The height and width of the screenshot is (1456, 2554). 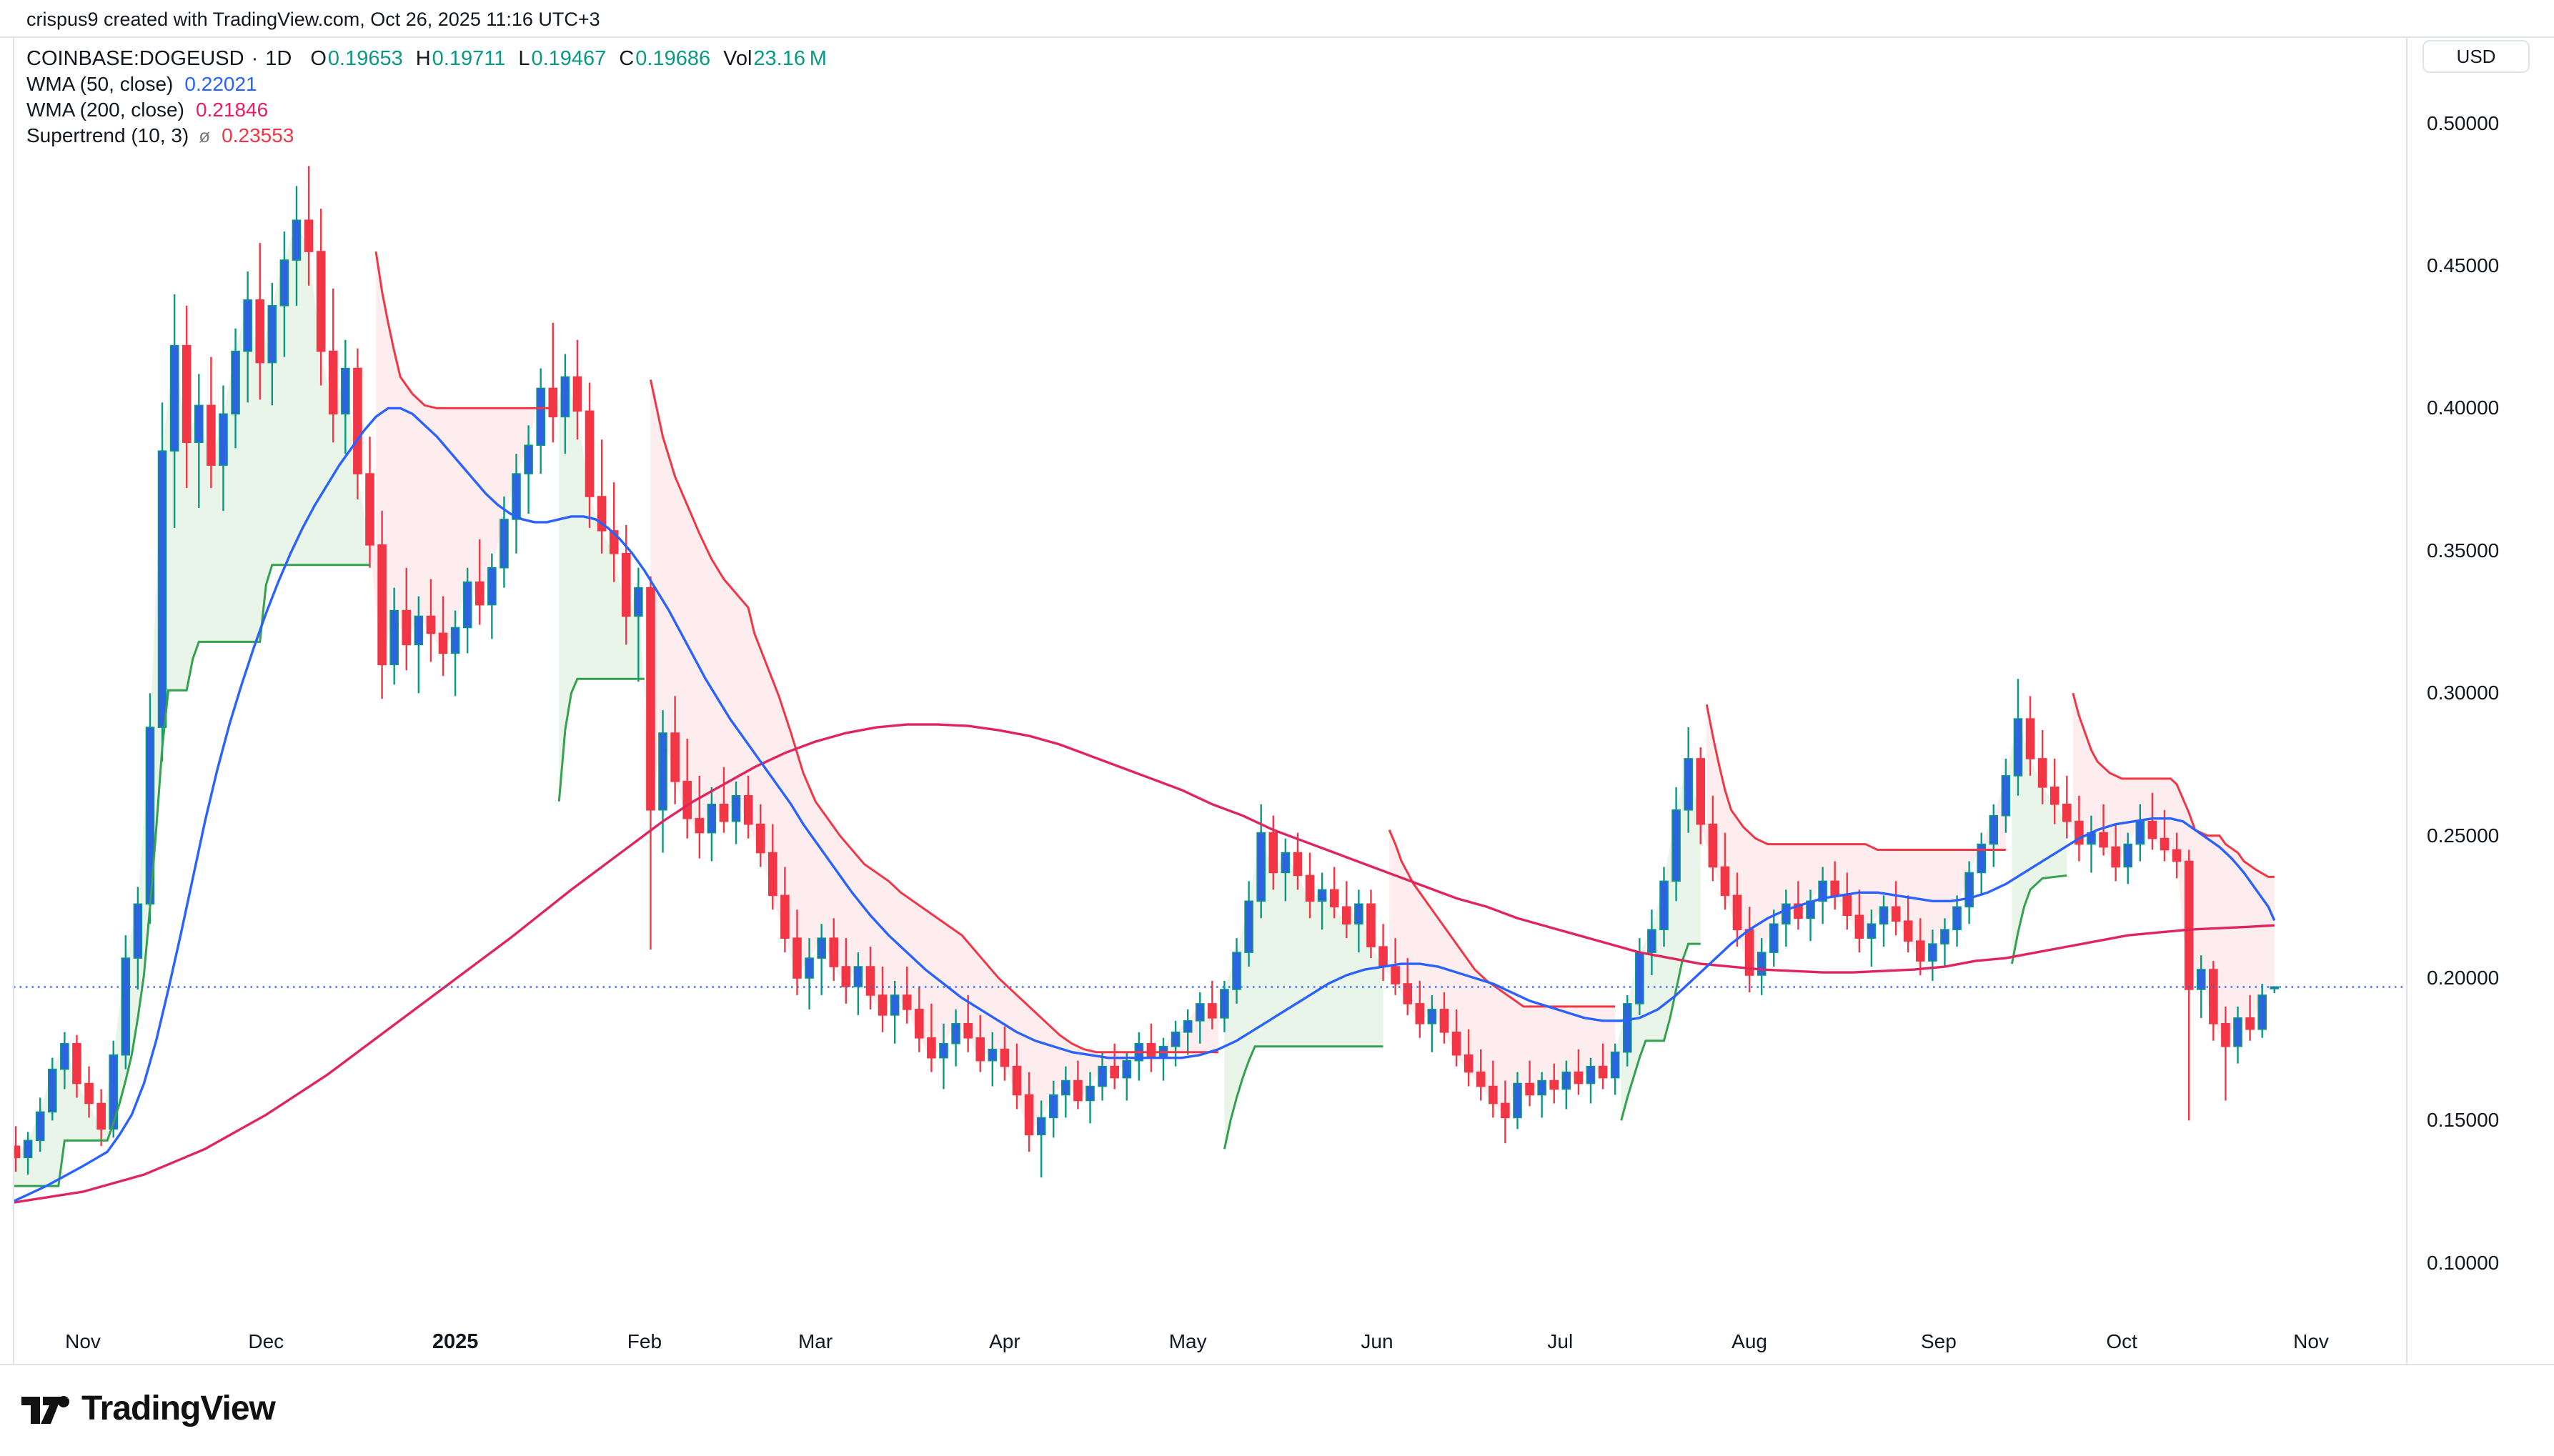 I want to click on price-tick-label: 0.10000, so click(x=2463, y=1262).